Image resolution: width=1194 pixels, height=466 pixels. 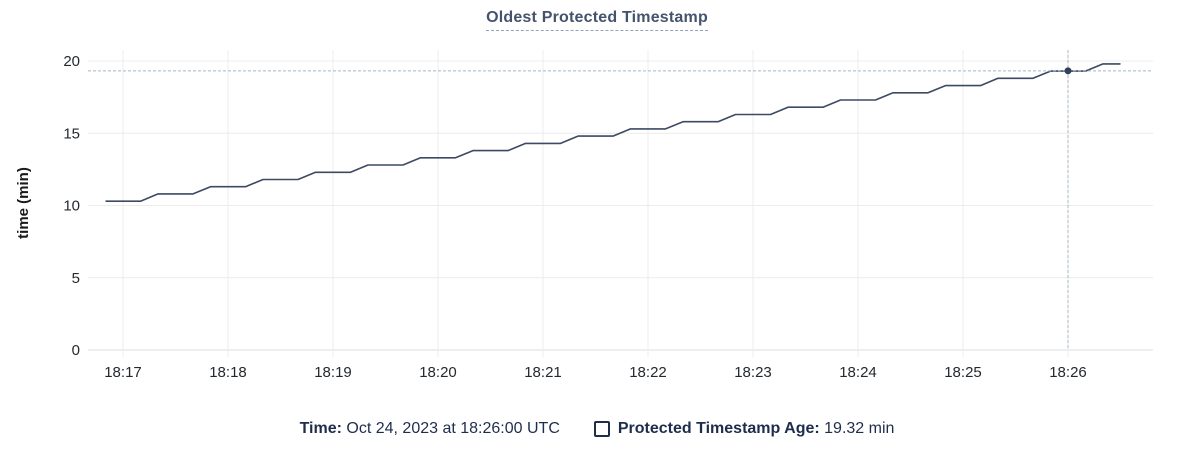 I want to click on data-point-marker, so click(x=1068, y=71).